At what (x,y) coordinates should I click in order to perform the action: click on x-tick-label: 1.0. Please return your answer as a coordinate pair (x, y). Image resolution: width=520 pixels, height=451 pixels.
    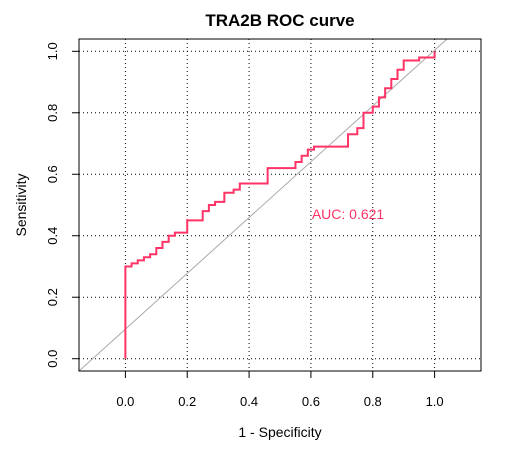
    Looking at the image, I should click on (435, 401).